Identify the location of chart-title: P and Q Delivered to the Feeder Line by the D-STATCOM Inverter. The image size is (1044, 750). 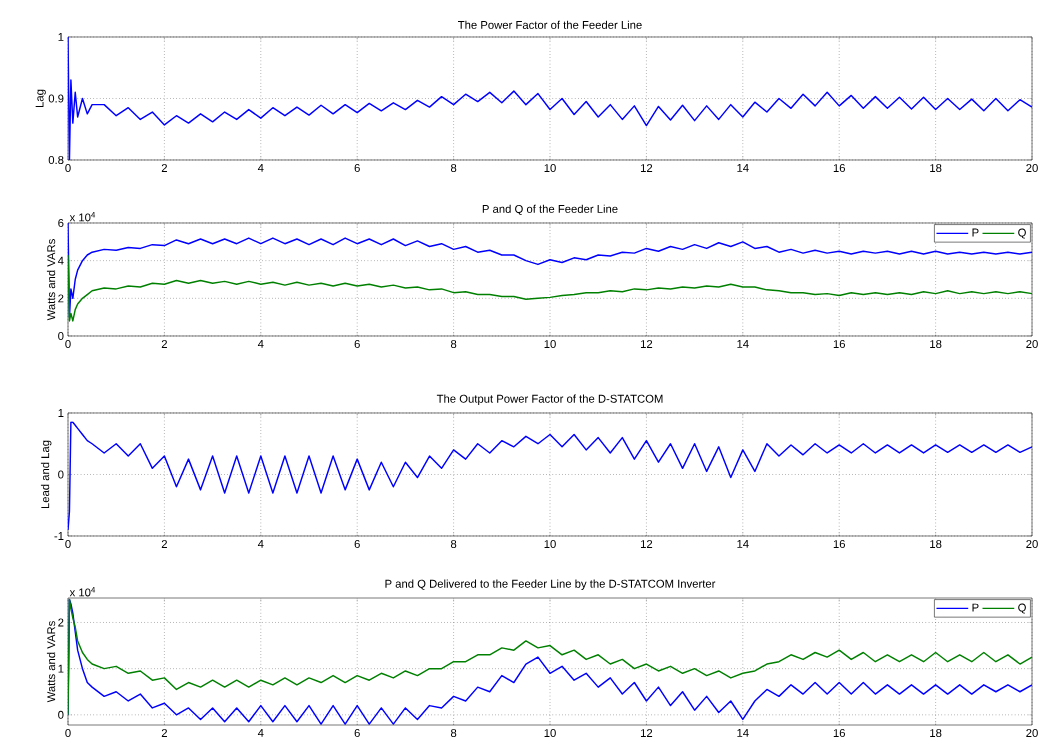
(550, 584).